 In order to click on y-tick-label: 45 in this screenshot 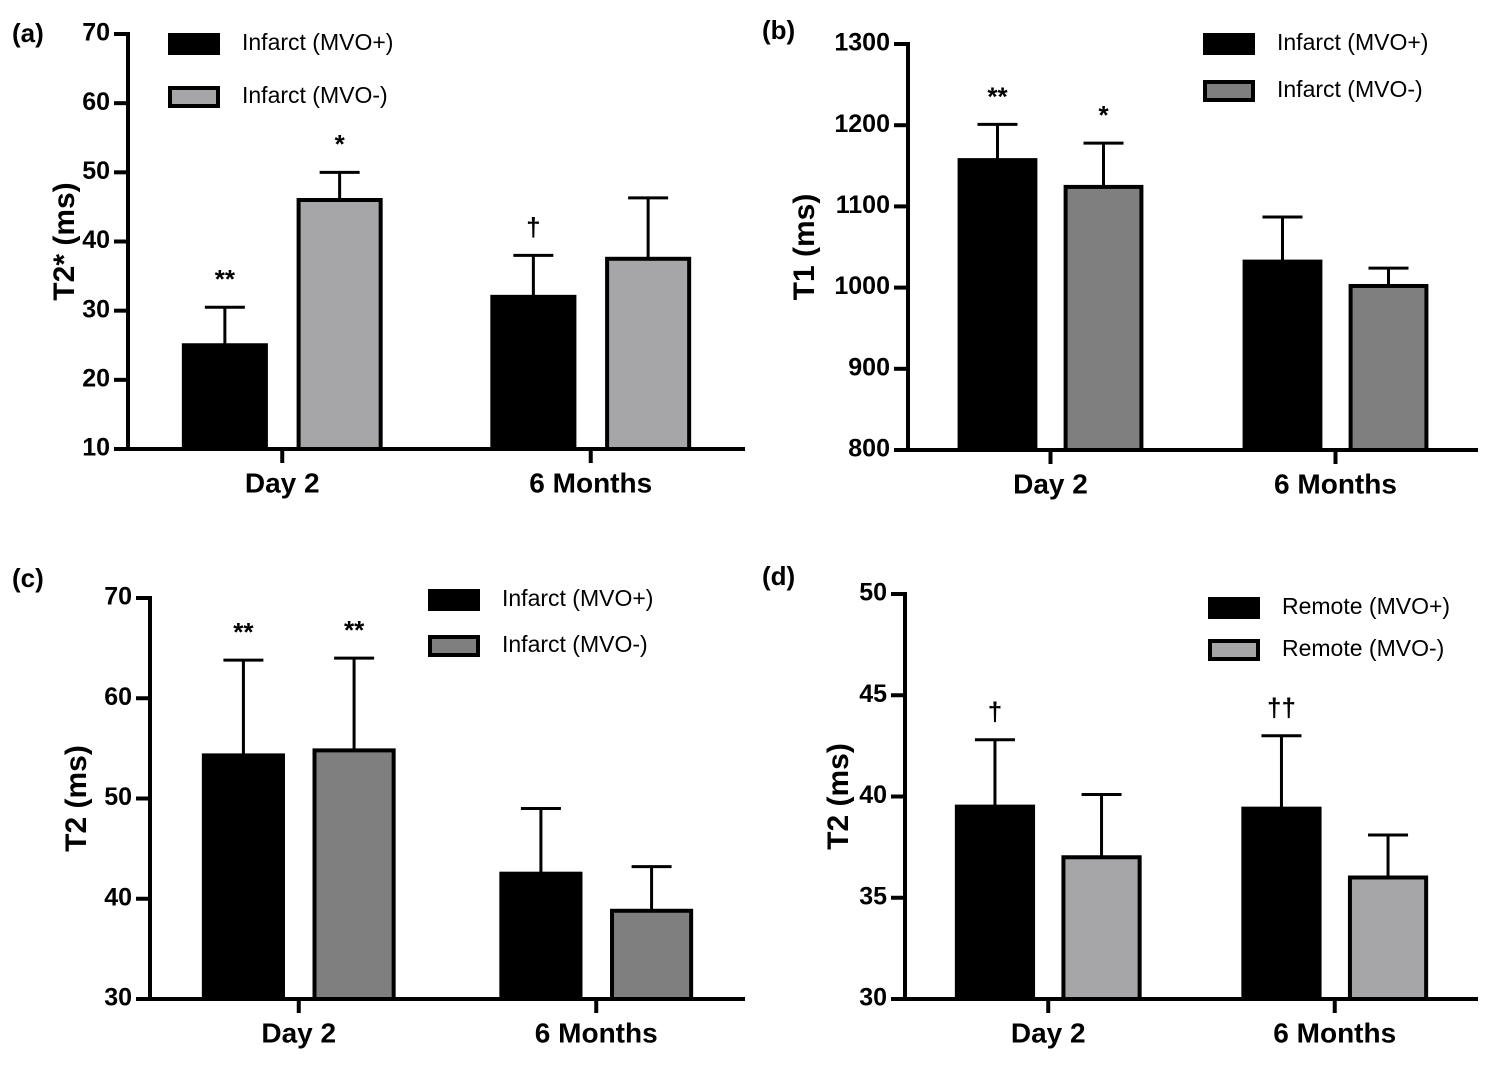, I will do `click(873, 694)`.